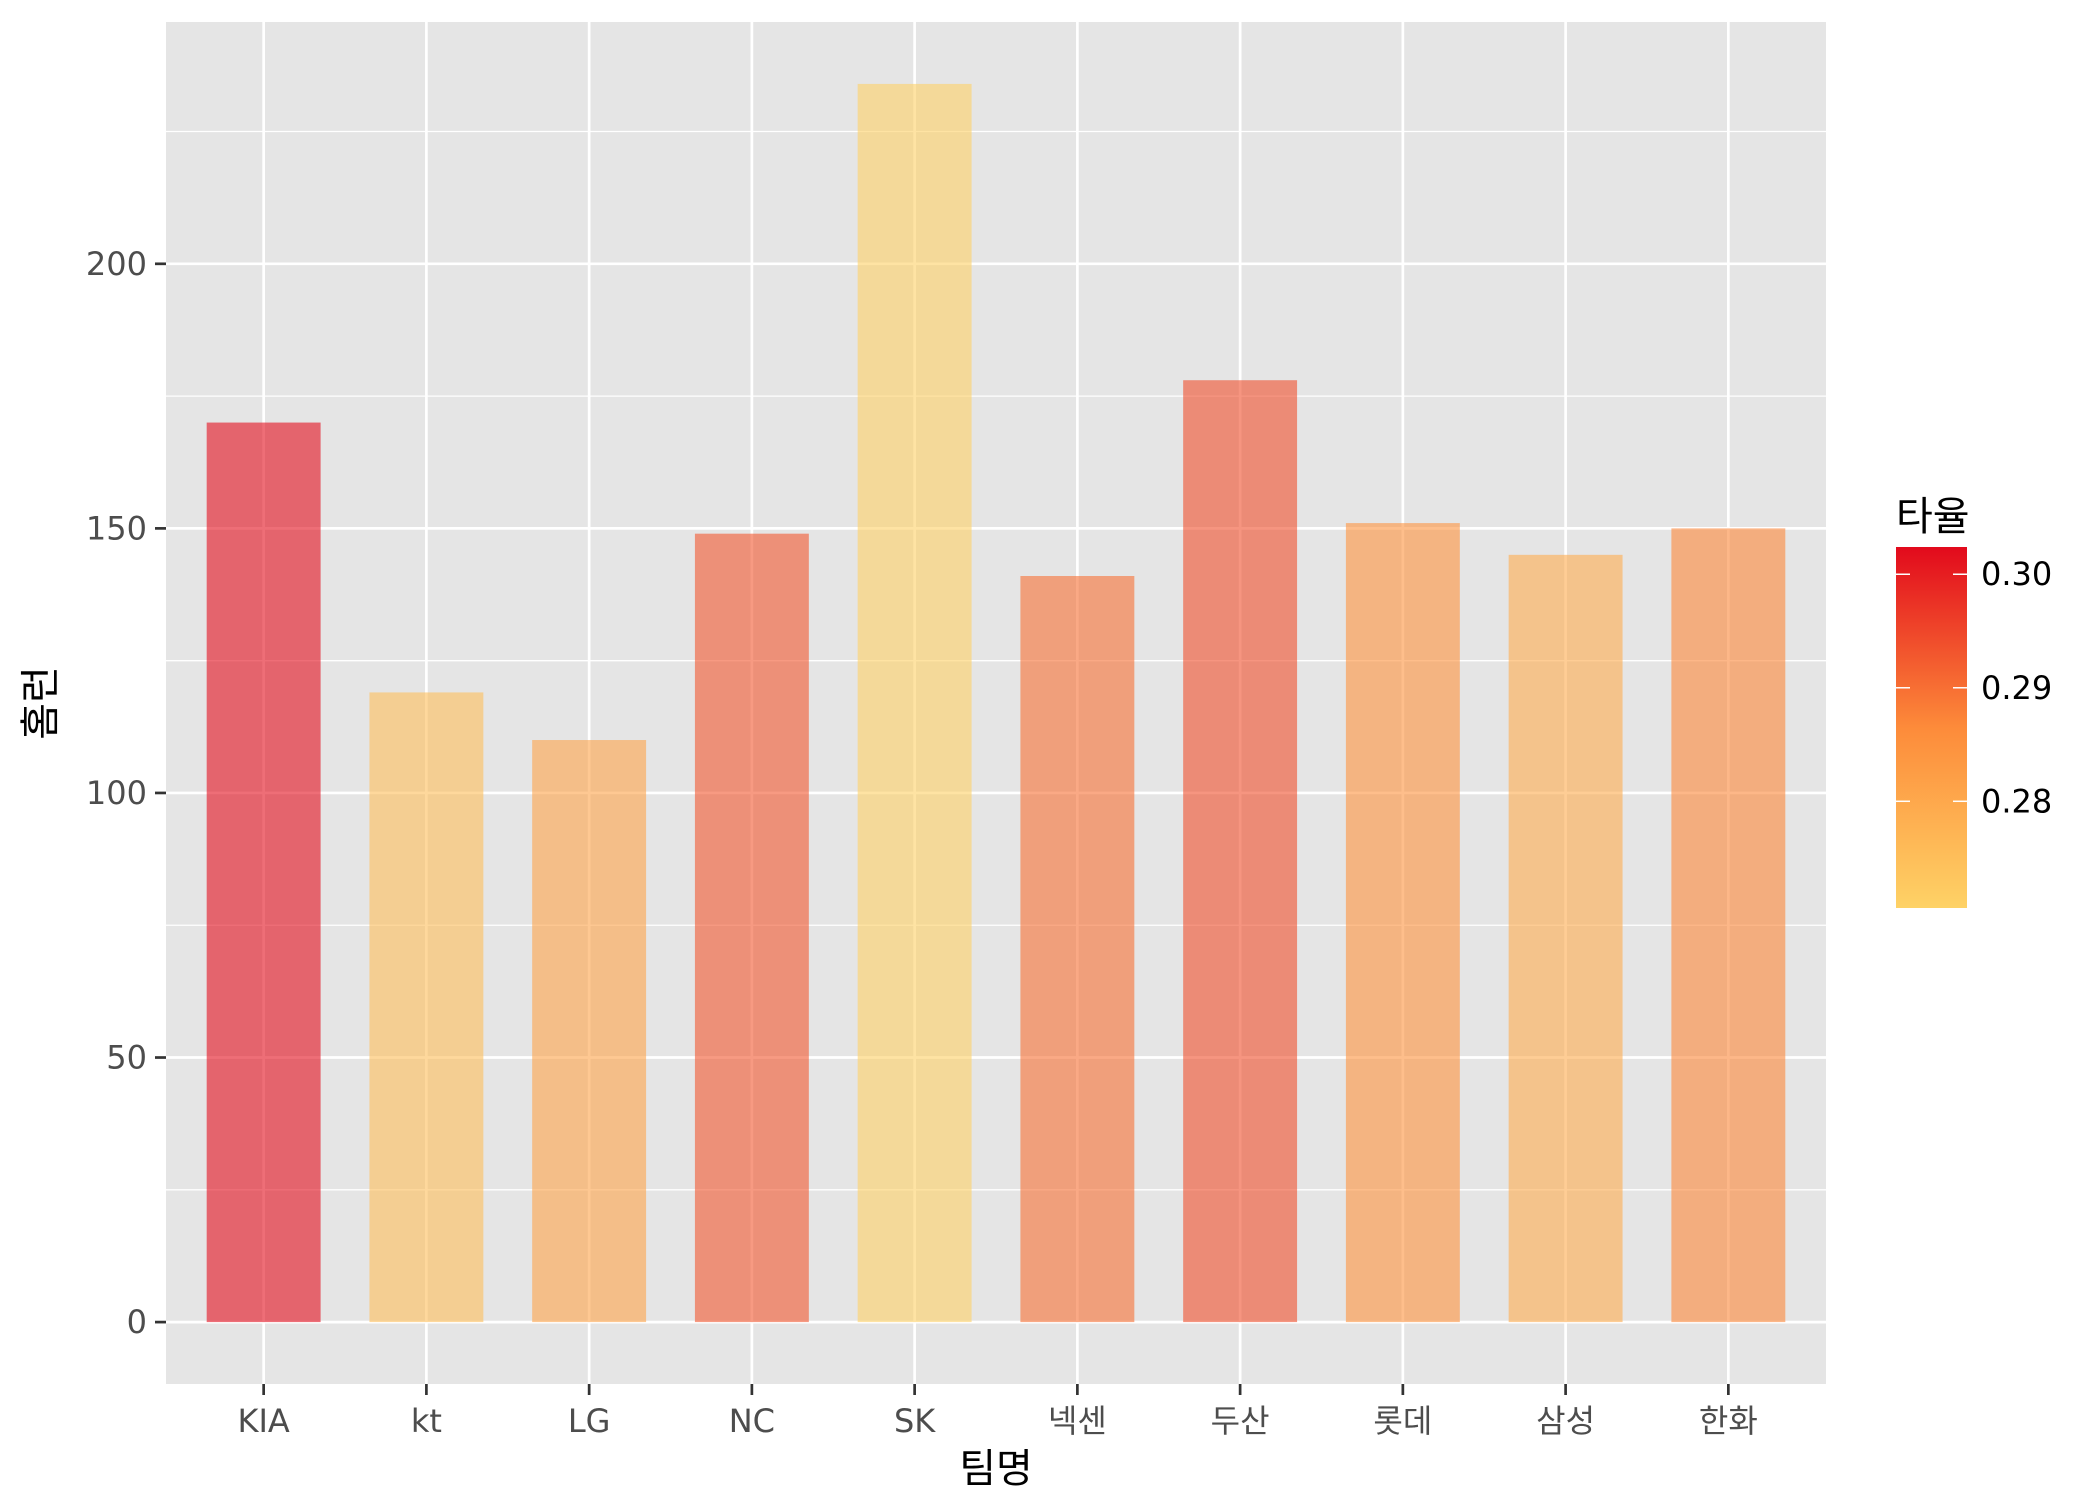 The height and width of the screenshot is (1500, 2100). I want to click on legend-tick-label: 0.29, so click(2016, 688).